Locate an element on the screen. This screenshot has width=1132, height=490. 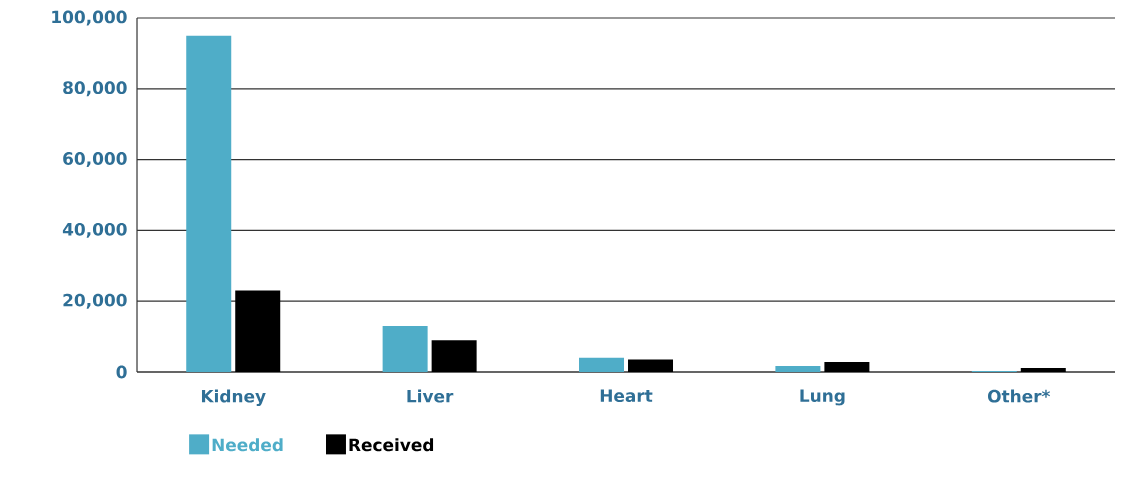
x-tick-label: Heart is located at coordinates (626, 396).